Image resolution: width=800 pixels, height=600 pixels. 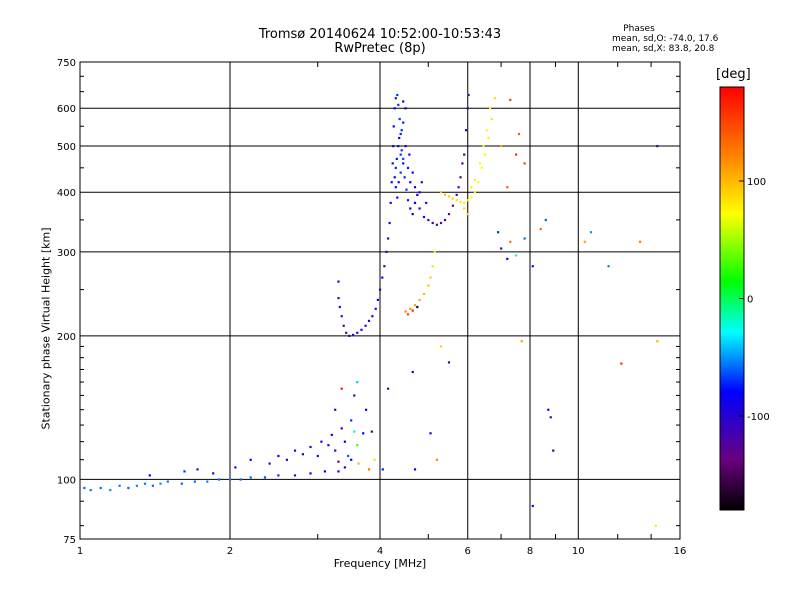 What do you see at coordinates (66, 480) in the screenshot?
I see `y-tick-label: 100` at bounding box center [66, 480].